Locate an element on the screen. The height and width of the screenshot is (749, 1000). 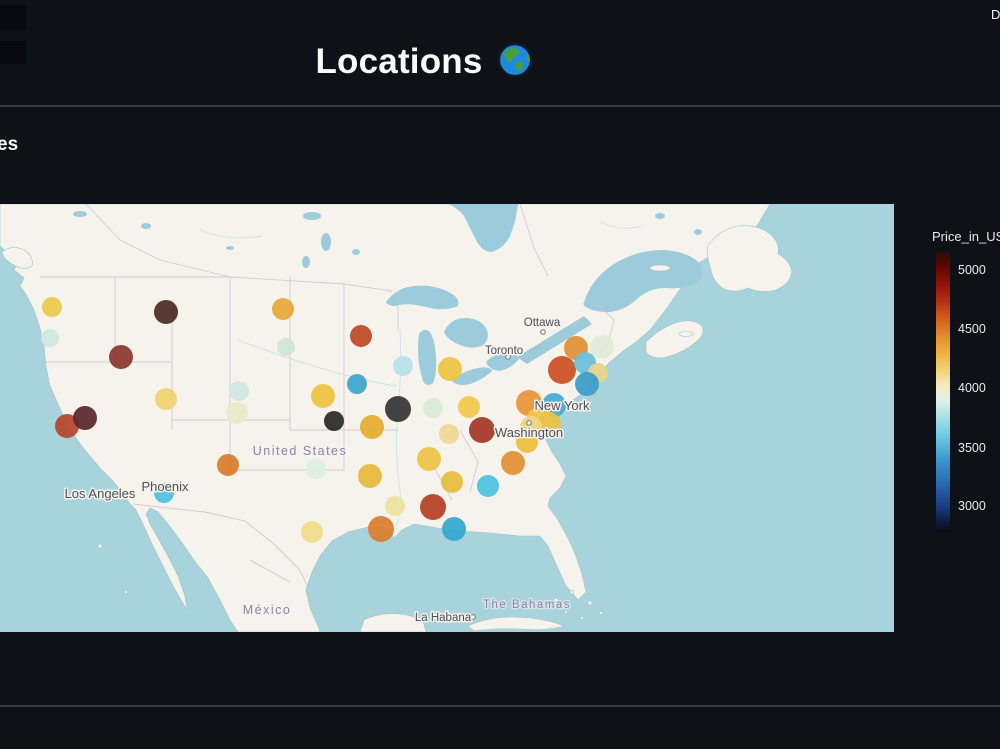
city-label: Washington is located at coordinates (529, 432).